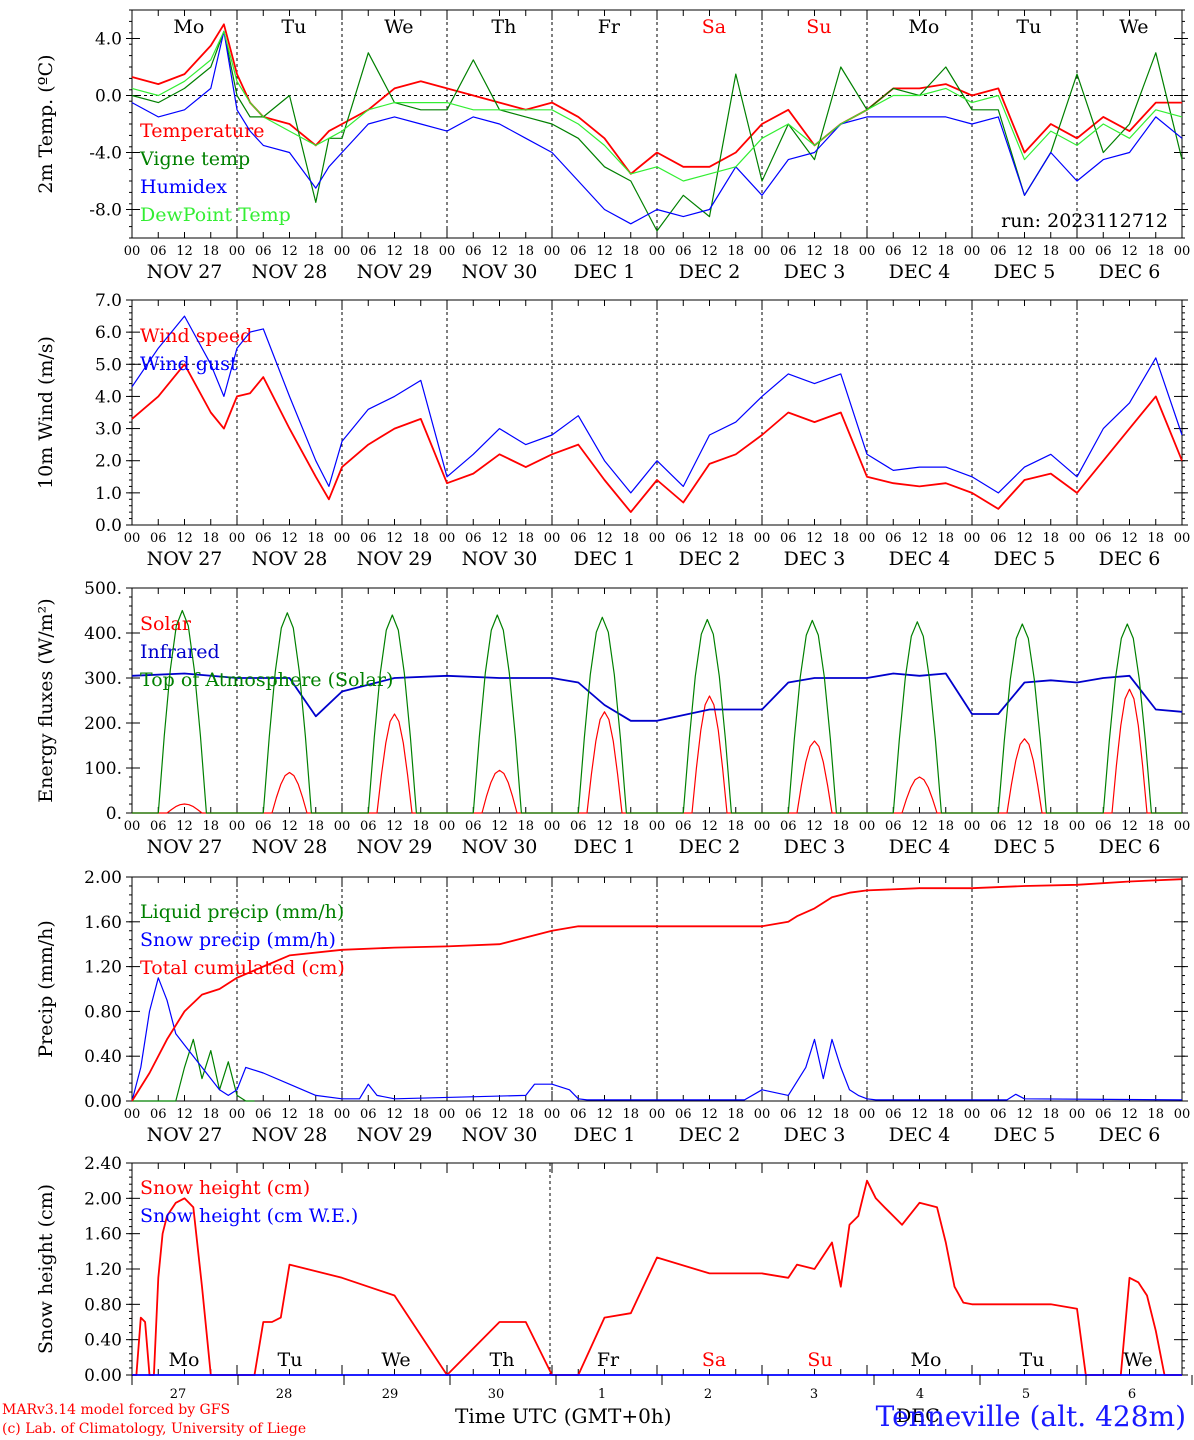 This screenshot has height=1440, width=1194. What do you see at coordinates (563, 1416) in the screenshot?
I see `time-axis-label: Time UTC (GMT+0h)` at bounding box center [563, 1416].